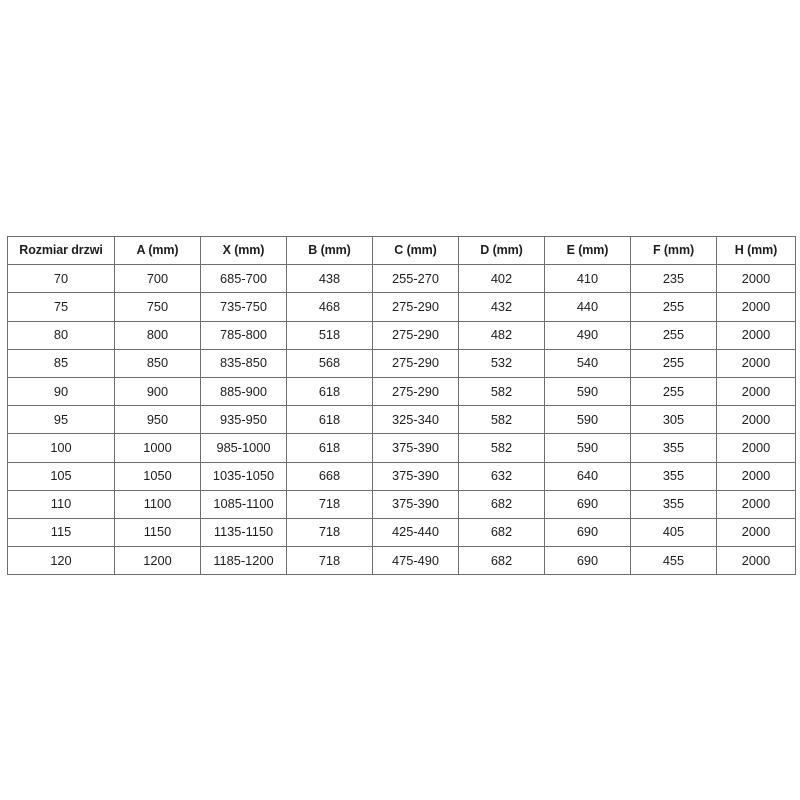 The image size is (800, 800). I want to click on table-cell: 440, so click(587, 307).